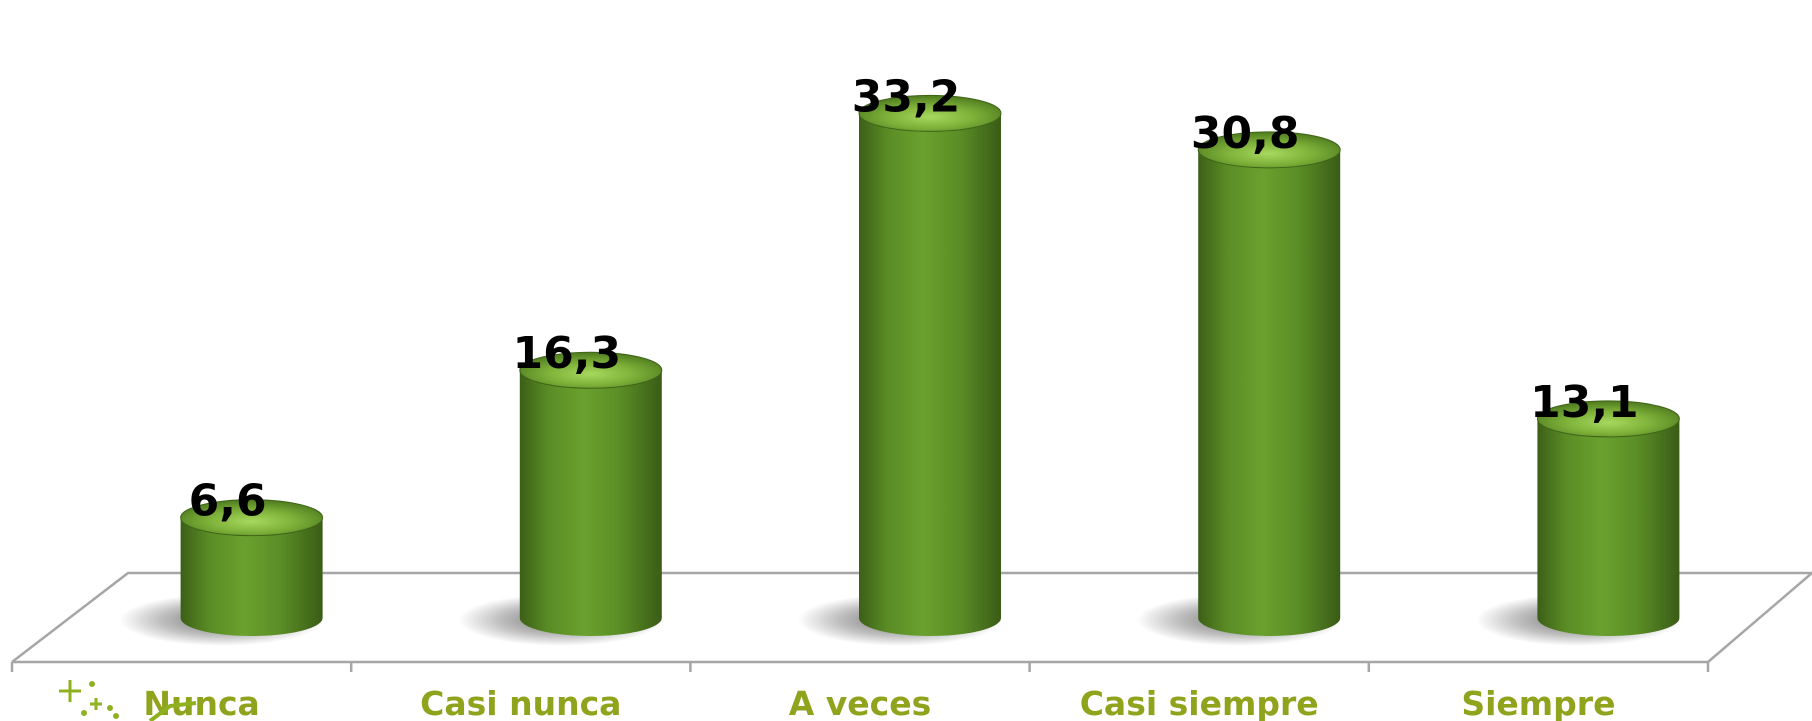 Image resolution: width=1812 pixels, height=721 pixels. I want to click on value-label: 30,8, so click(1245, 133).